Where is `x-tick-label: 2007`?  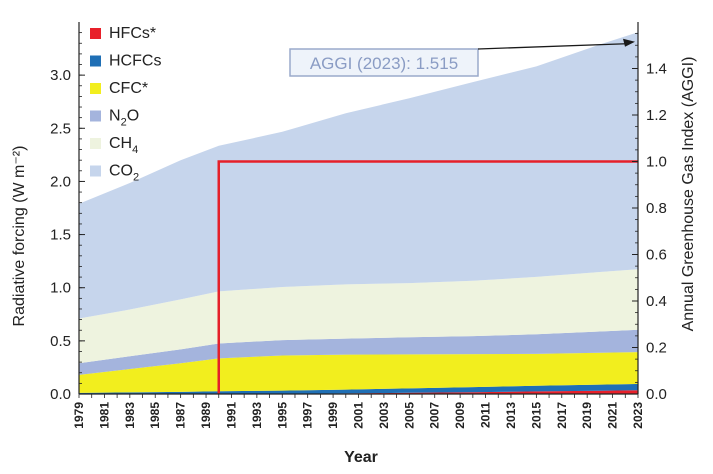
x-tick-label: 2007 is located at coordinates (435, 415).